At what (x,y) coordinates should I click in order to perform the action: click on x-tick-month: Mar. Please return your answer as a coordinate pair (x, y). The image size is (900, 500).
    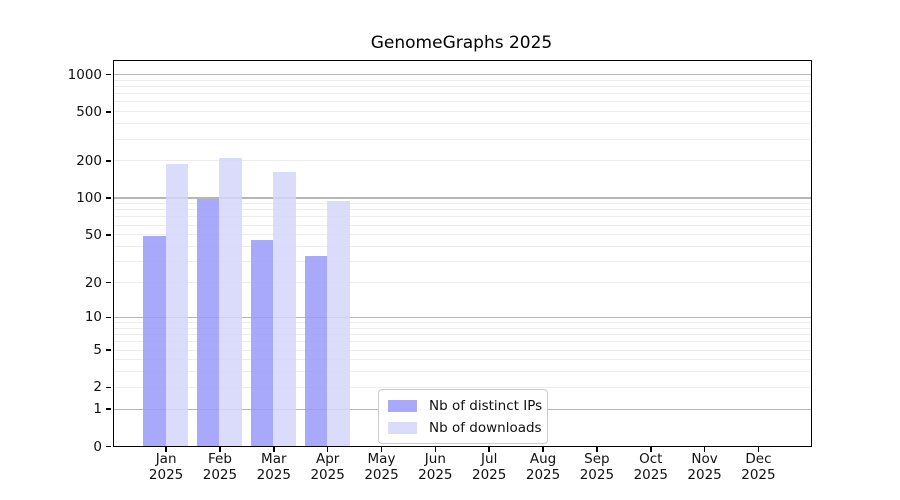
    Looking at the image, I should click on (274, 459).